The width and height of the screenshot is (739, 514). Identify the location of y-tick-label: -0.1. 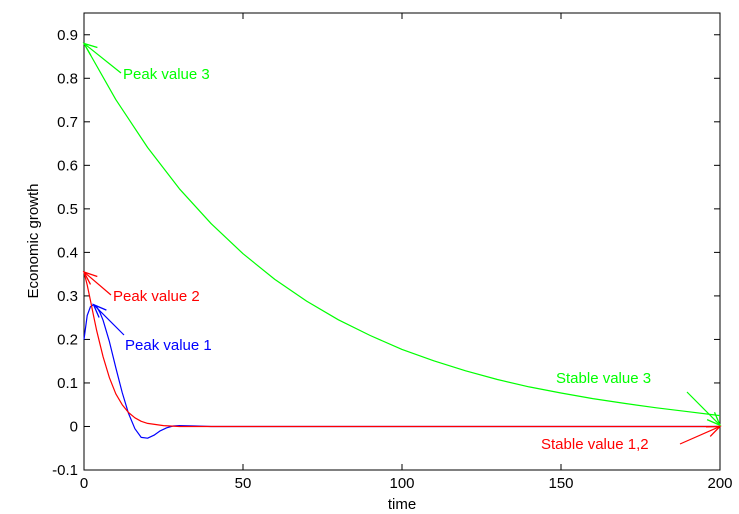
(65, 470).